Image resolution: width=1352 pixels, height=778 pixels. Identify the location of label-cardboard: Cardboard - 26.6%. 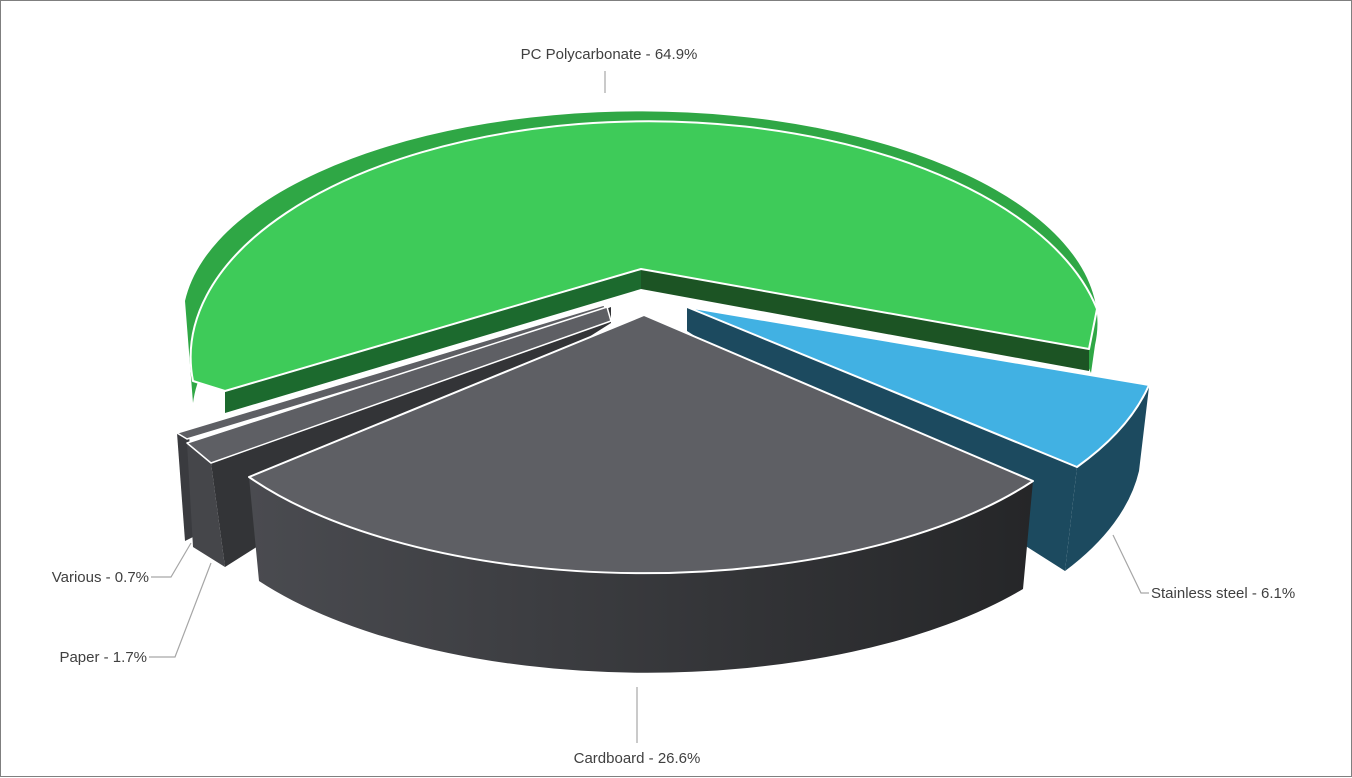
(637, 758).